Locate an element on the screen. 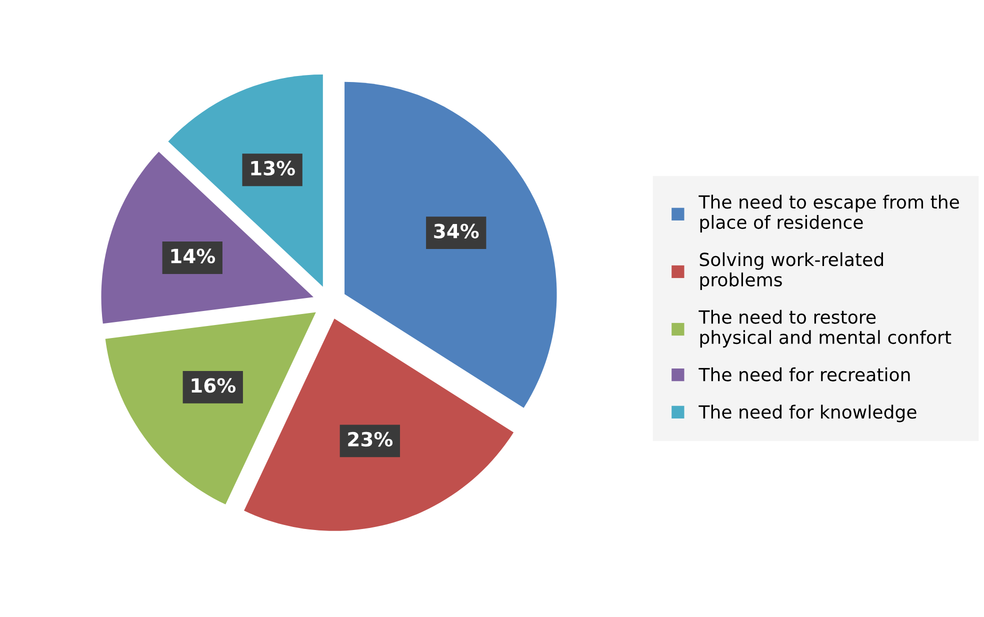  data-label: 14% is located at coordinates (193, 256).